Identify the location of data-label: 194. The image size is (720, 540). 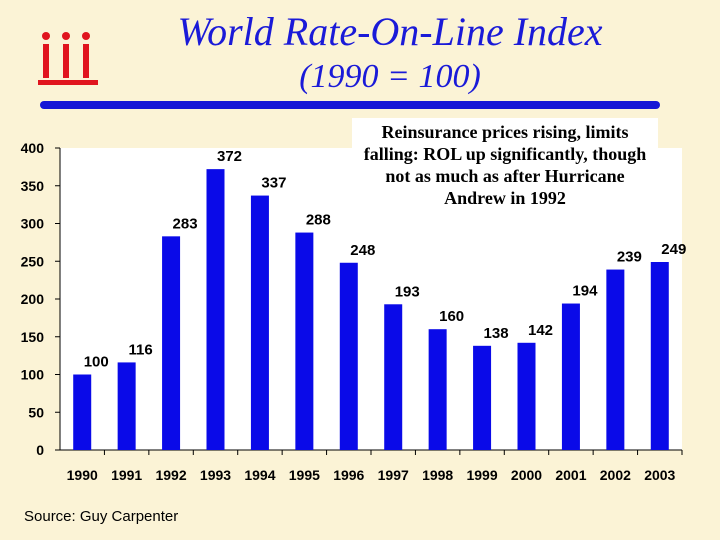
(585, 291).